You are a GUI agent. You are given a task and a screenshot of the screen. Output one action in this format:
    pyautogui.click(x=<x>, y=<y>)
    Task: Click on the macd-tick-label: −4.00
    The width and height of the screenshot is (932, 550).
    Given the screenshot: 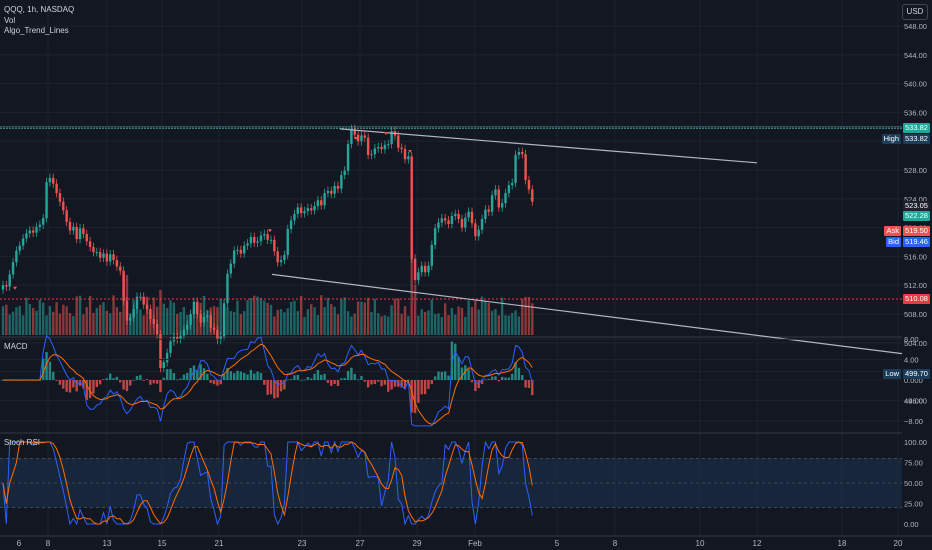 What is the action you would take?
    pyautogui.click(x=913, y=400)
    